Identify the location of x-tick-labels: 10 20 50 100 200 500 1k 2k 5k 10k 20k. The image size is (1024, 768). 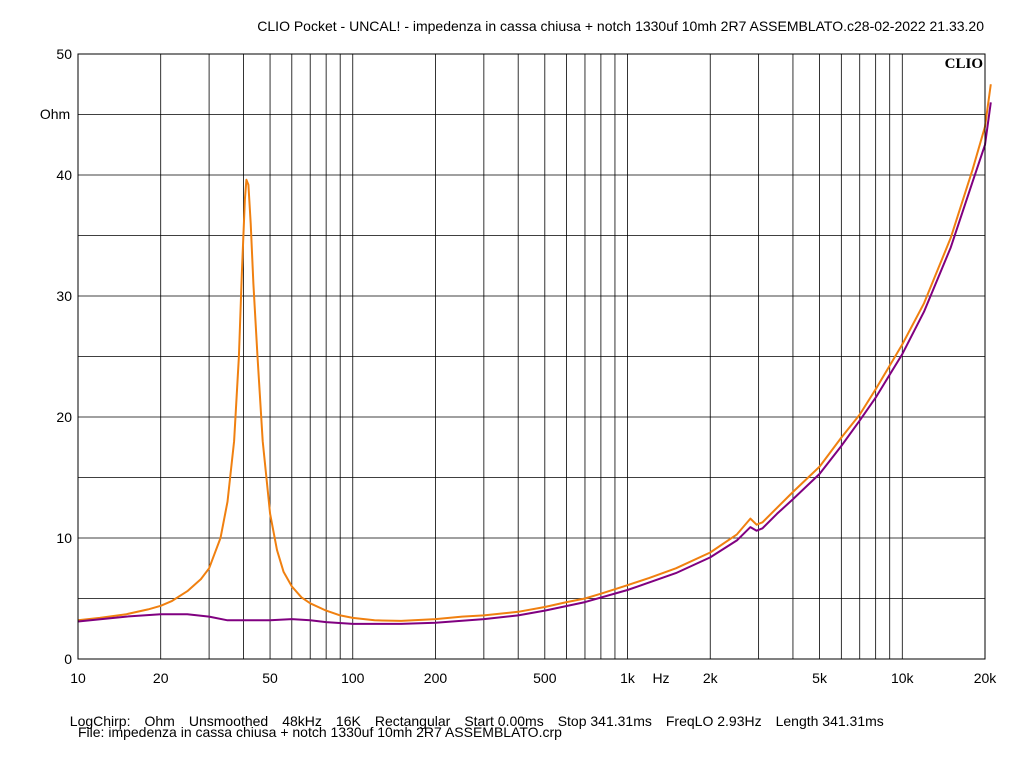
(533, 678).